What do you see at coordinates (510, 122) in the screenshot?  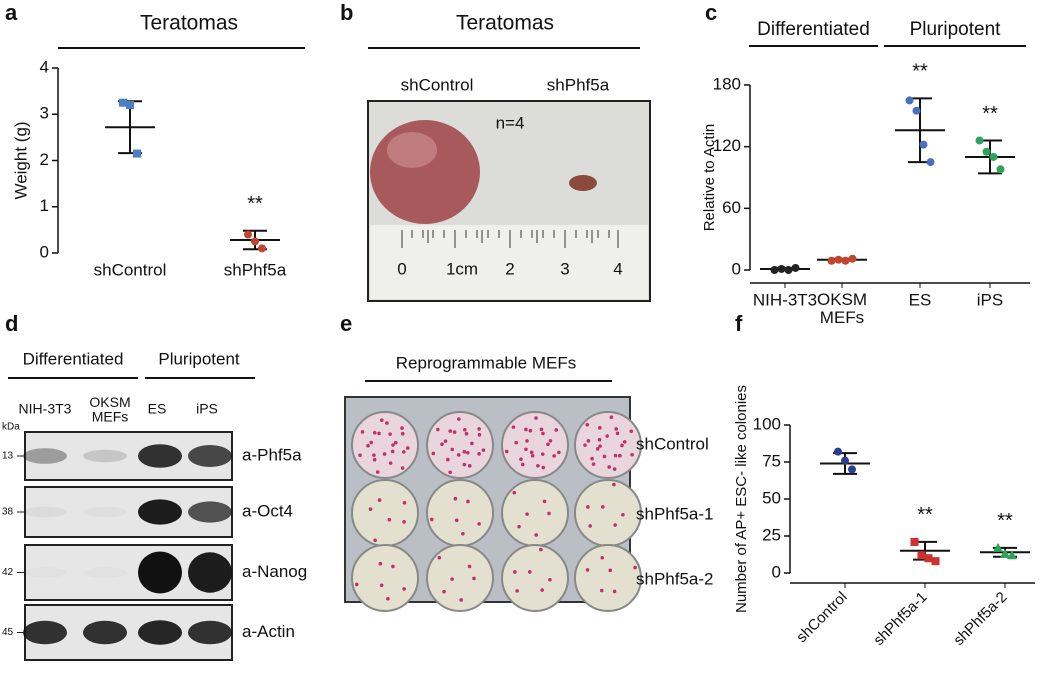 I see `photo-note: n=4` at bounding box center [510, 122].